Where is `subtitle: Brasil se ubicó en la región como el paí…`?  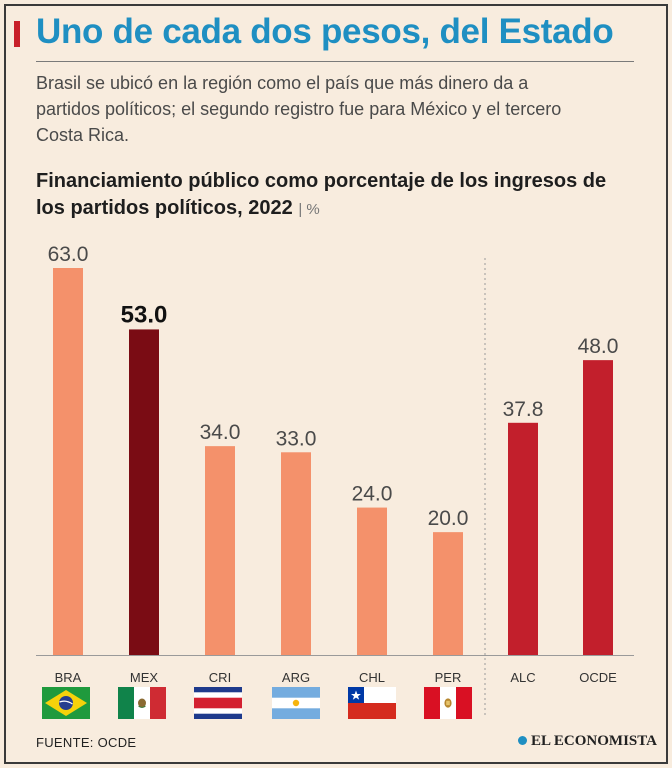
subtitle: Brasil se ubicó en la región como el paí… is located at coordinates (299, 109).